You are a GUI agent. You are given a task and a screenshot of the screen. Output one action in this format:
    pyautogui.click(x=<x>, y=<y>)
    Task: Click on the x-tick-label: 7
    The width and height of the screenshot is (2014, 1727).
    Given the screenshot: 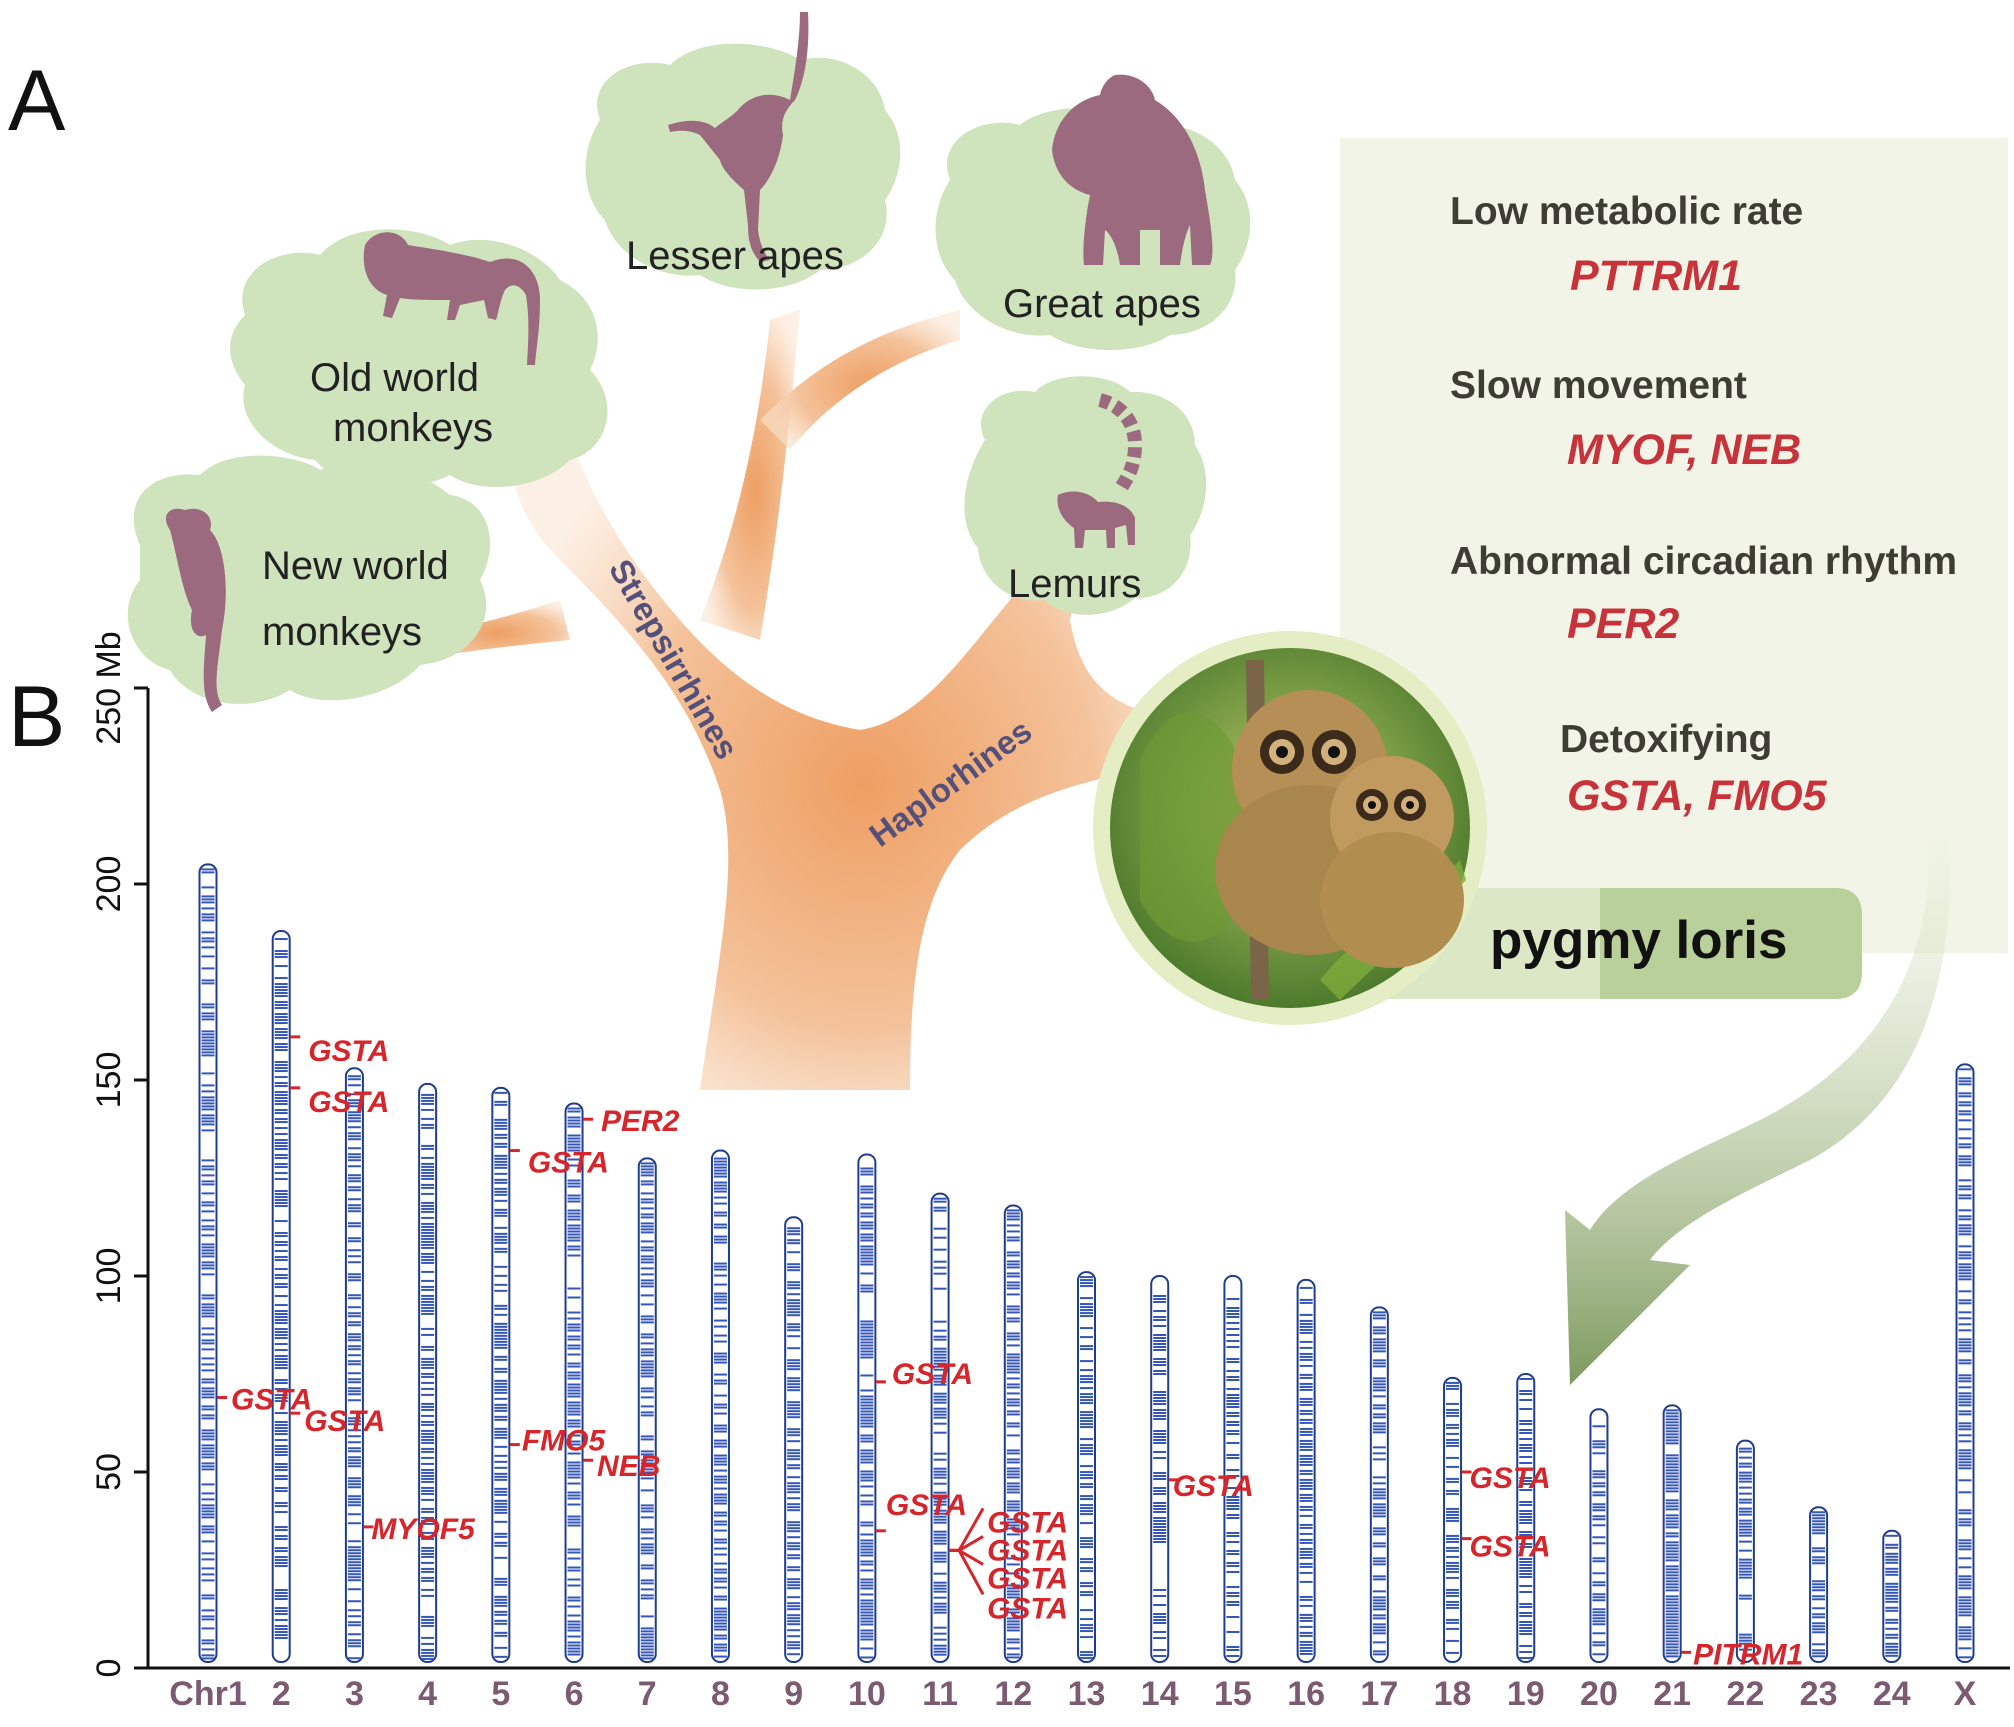 What is the action you would take?
    pyautogui.click(x=647, y=1694)
    